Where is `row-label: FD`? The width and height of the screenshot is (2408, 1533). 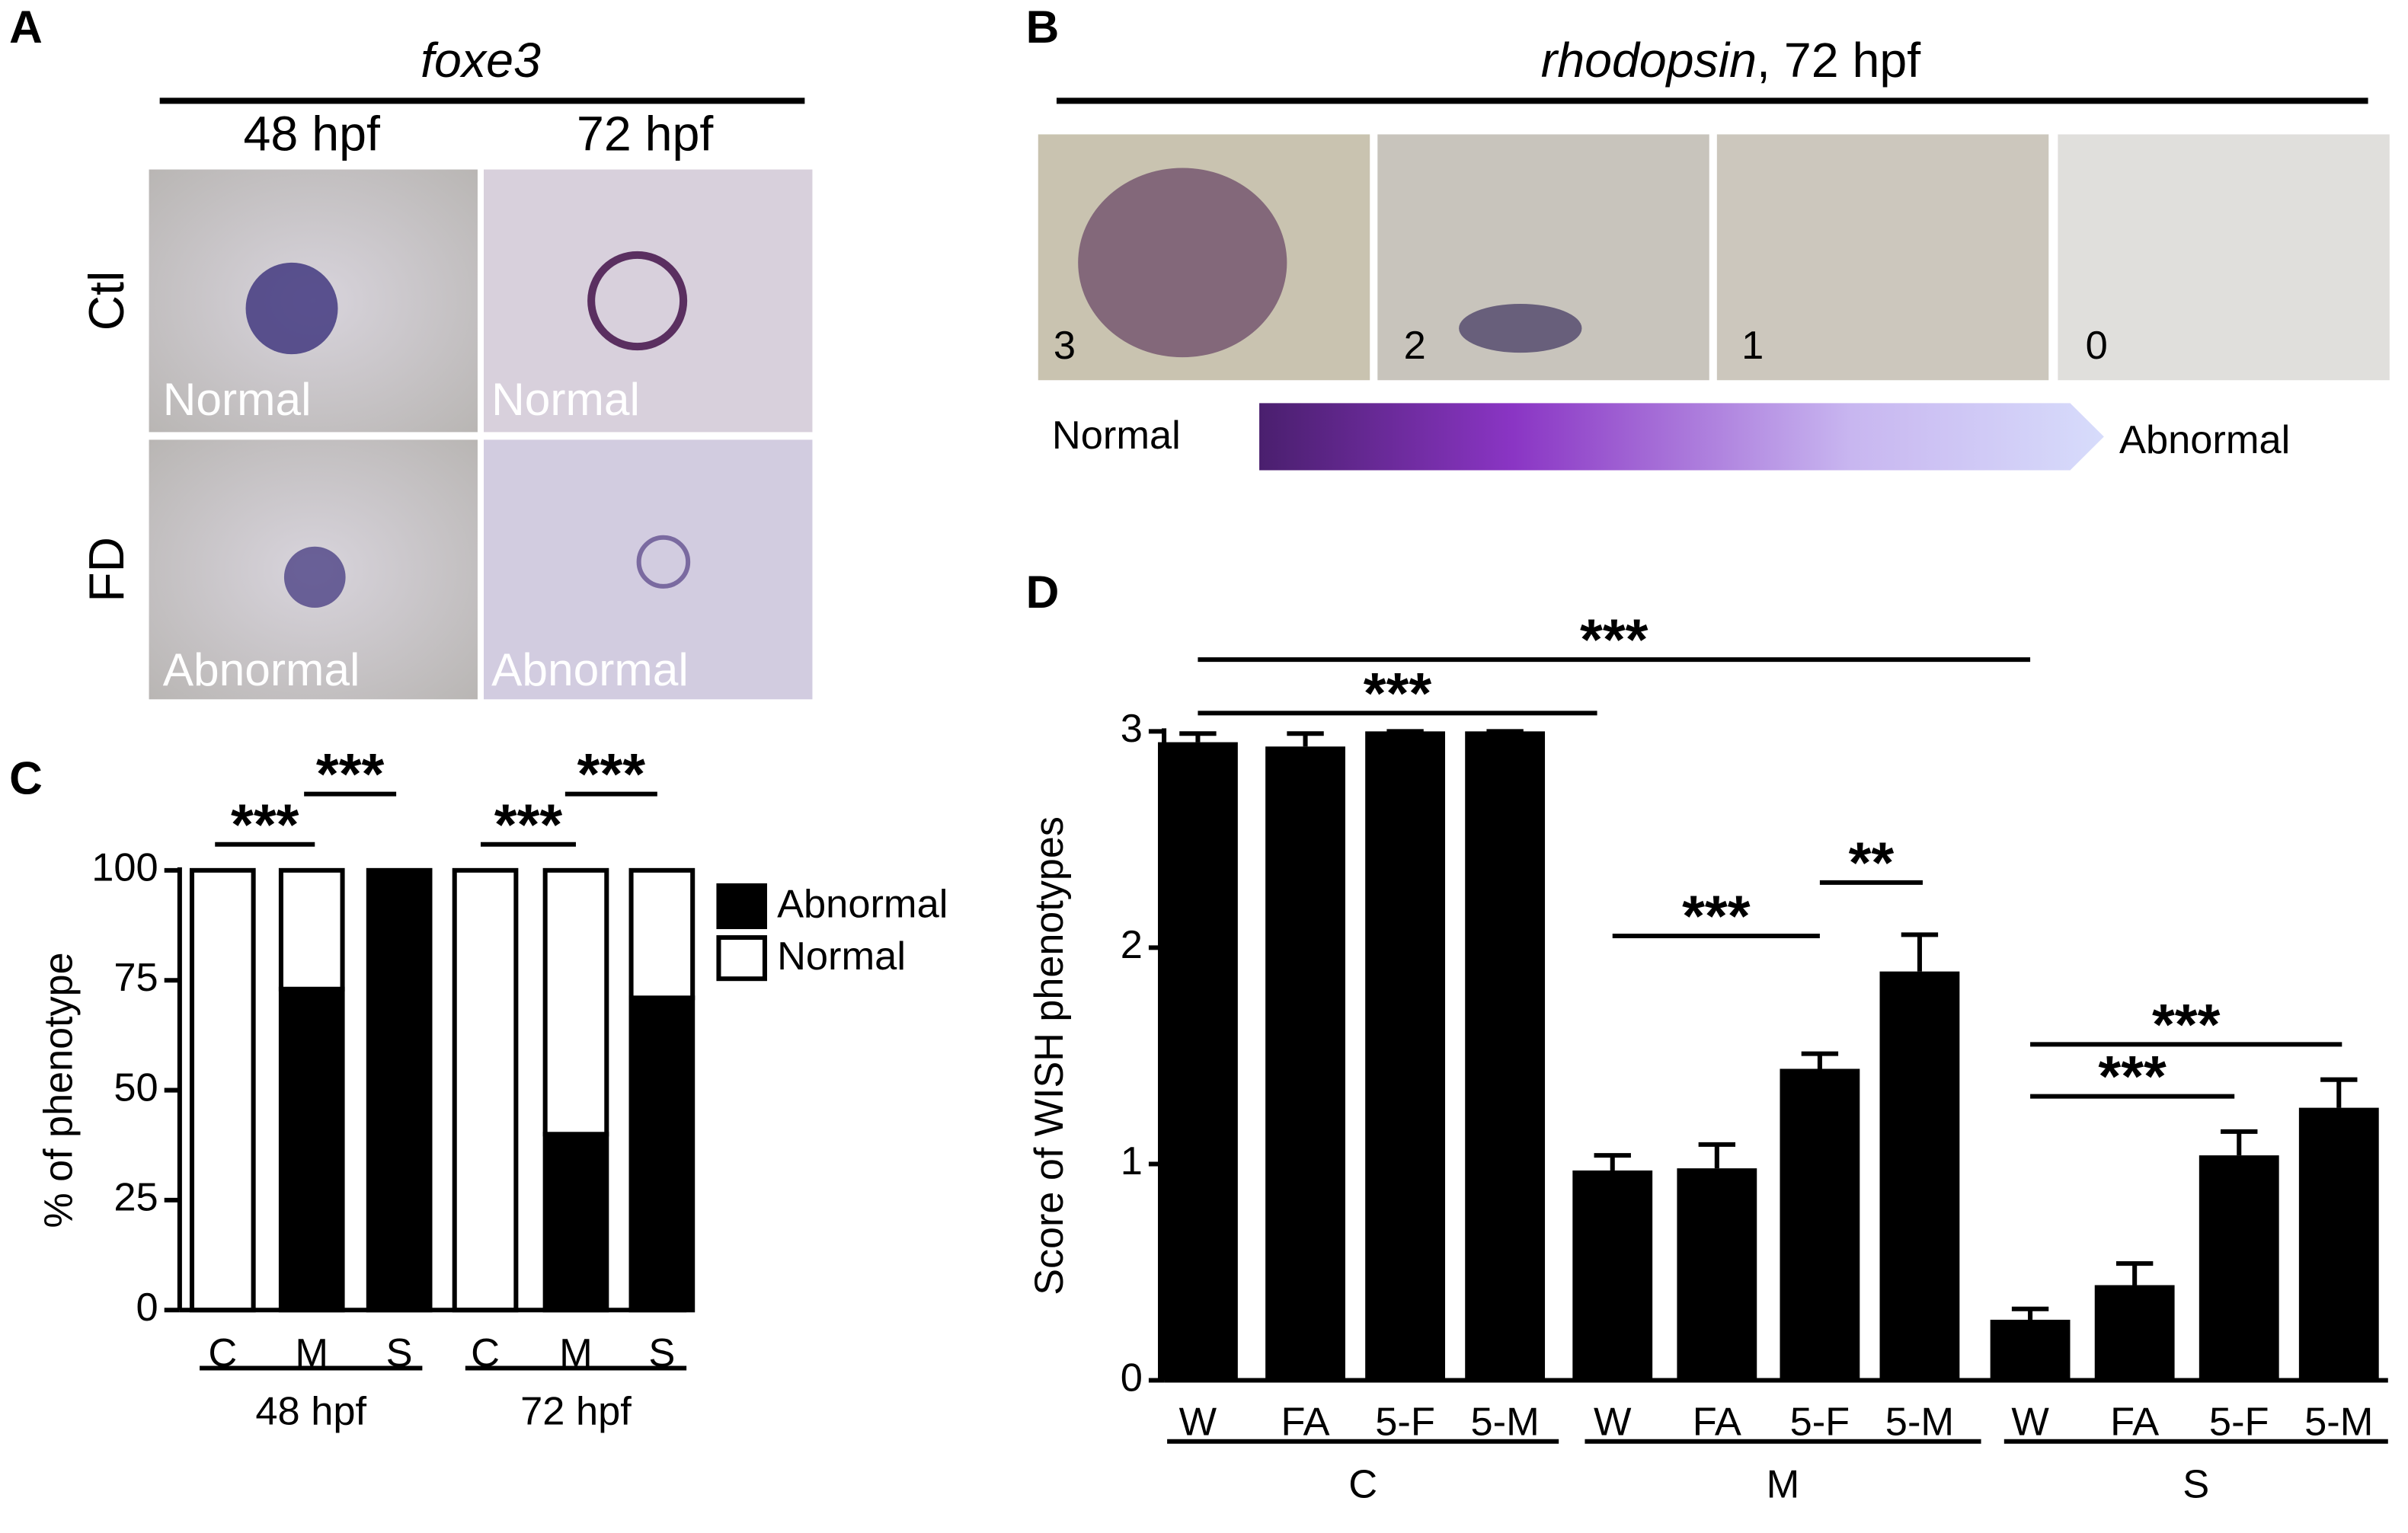
row-label: FD is located at coordinates (106, 569).